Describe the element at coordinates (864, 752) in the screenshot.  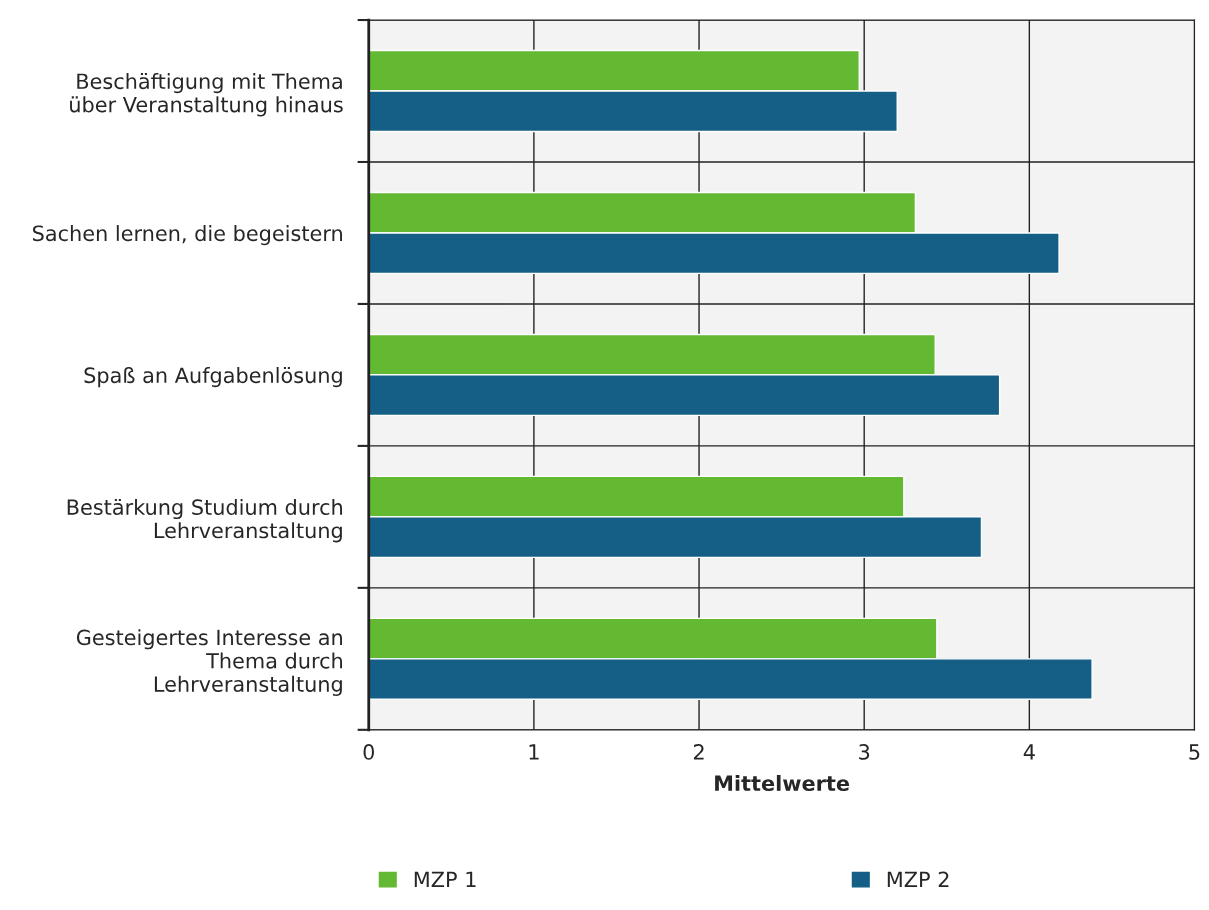
I see `x-tick-label: 3` at that location.